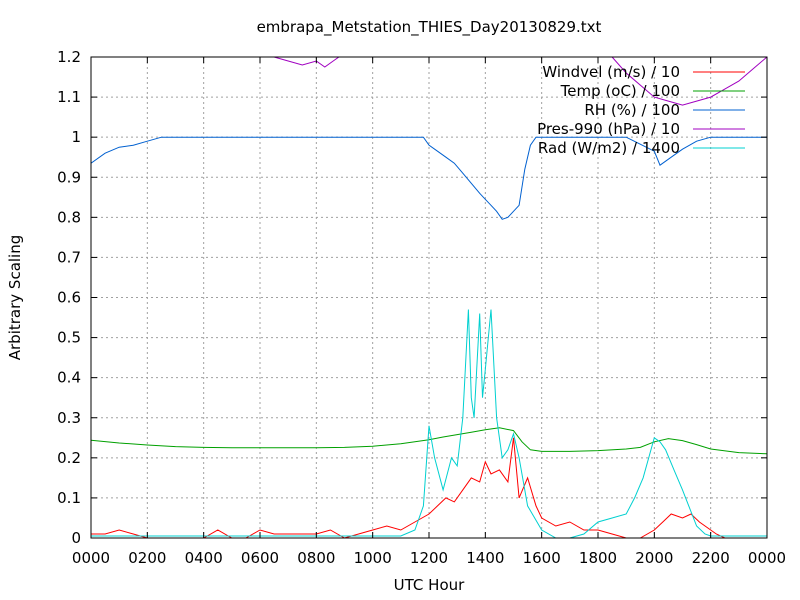 Image resolution: width=800 pixels, height=600 pixels. I want to click on legend-label: Pres-990 (hPa) / 10, so click(608, 129).